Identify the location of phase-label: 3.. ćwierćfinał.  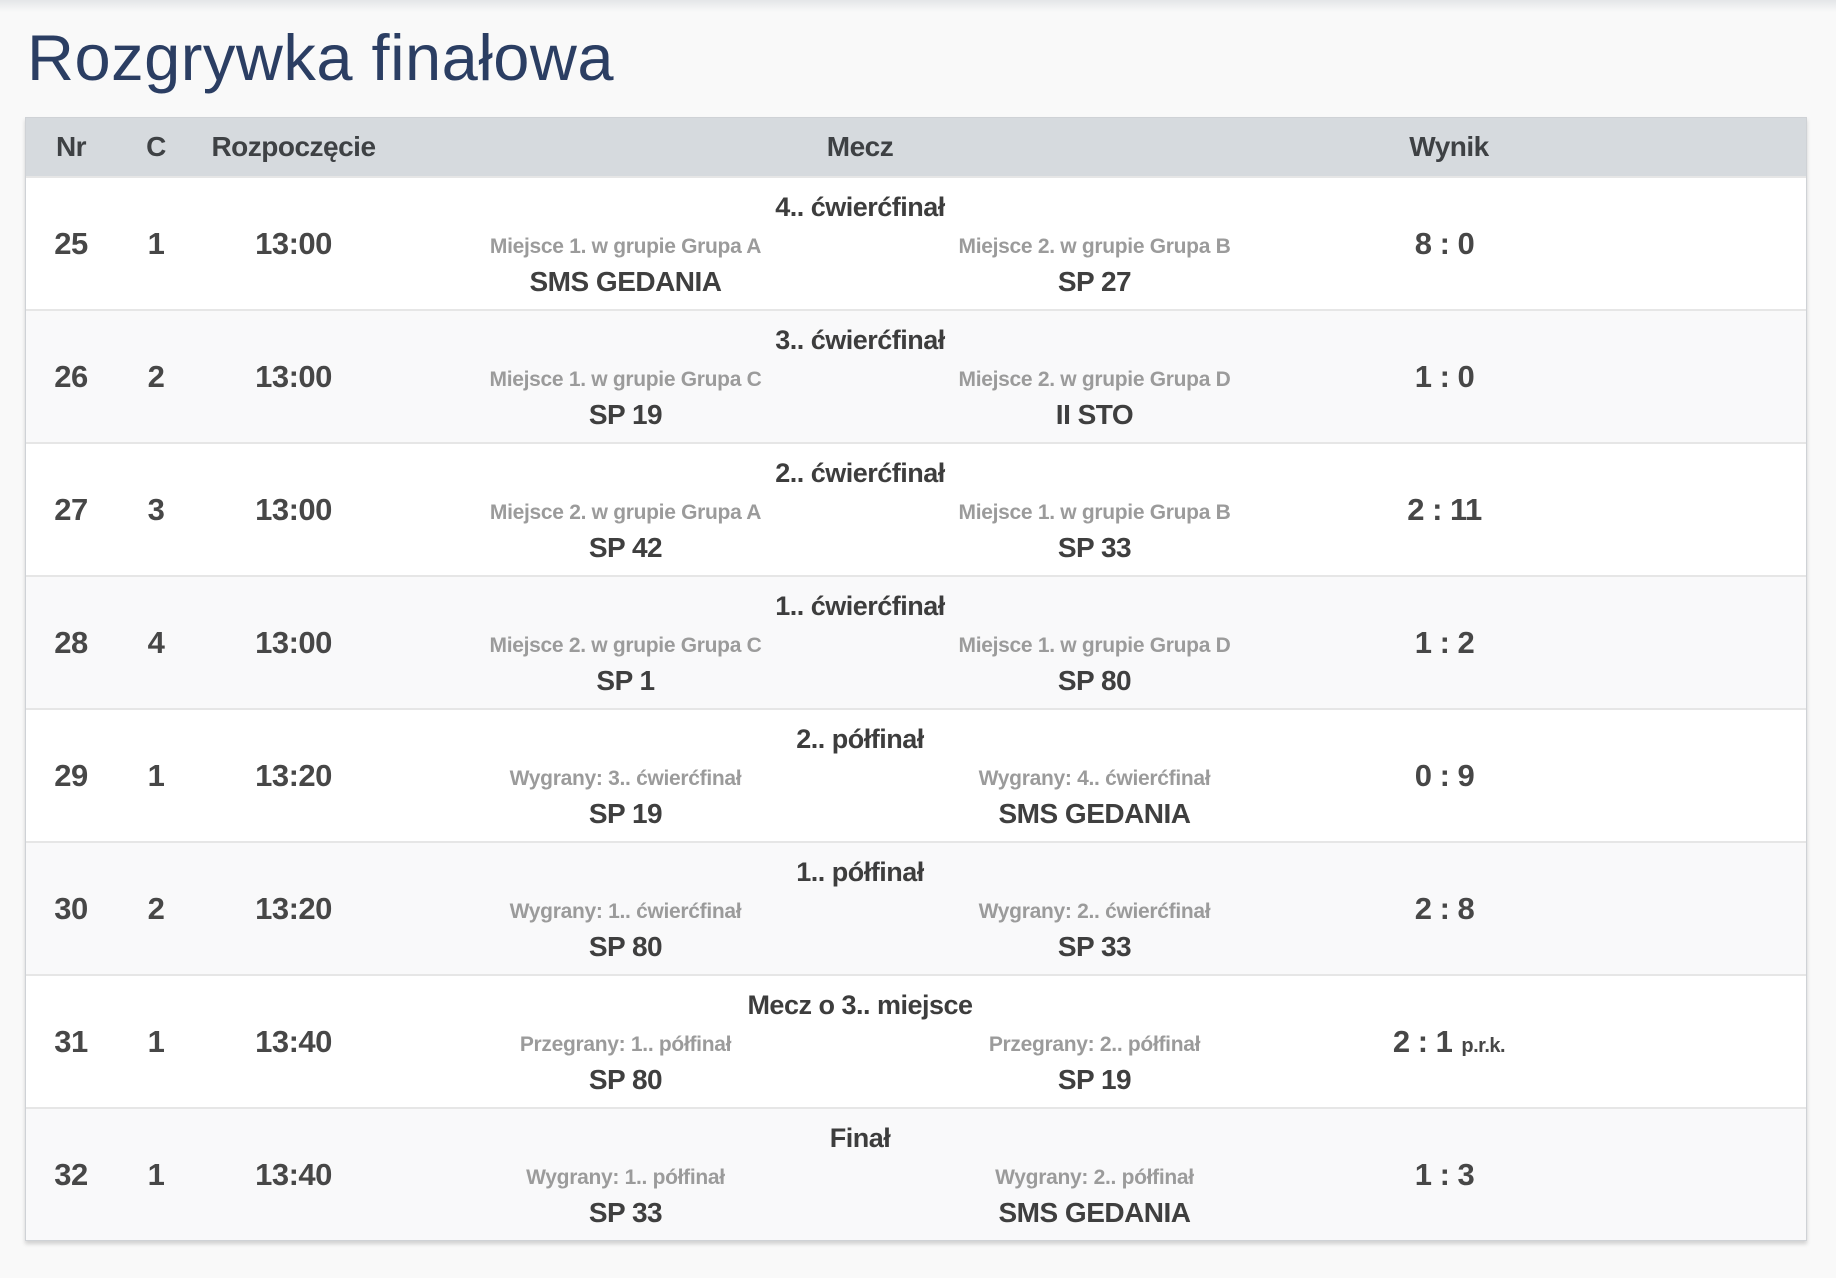
(860, 340).